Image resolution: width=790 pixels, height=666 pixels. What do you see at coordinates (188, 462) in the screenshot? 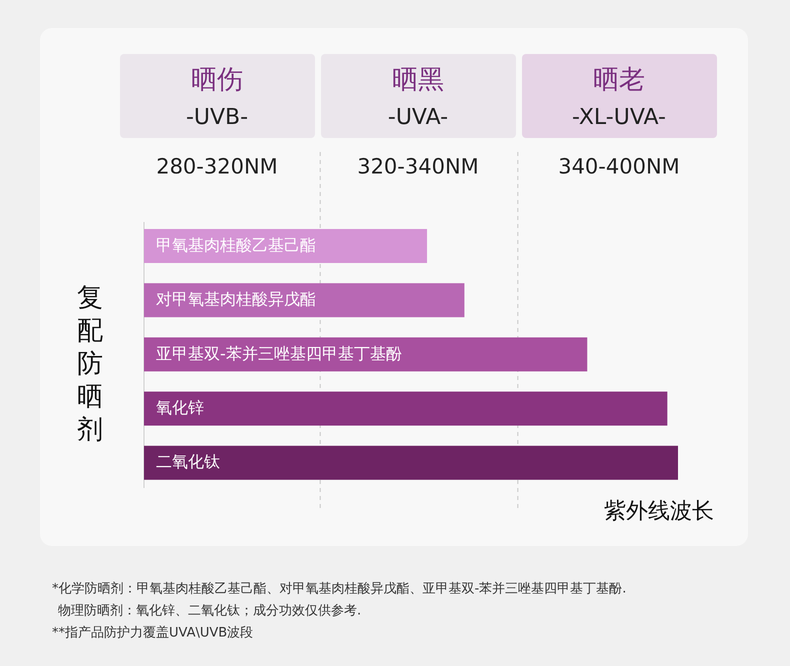
I see `category: 二氧化钛` at bounding box center [188, 462].